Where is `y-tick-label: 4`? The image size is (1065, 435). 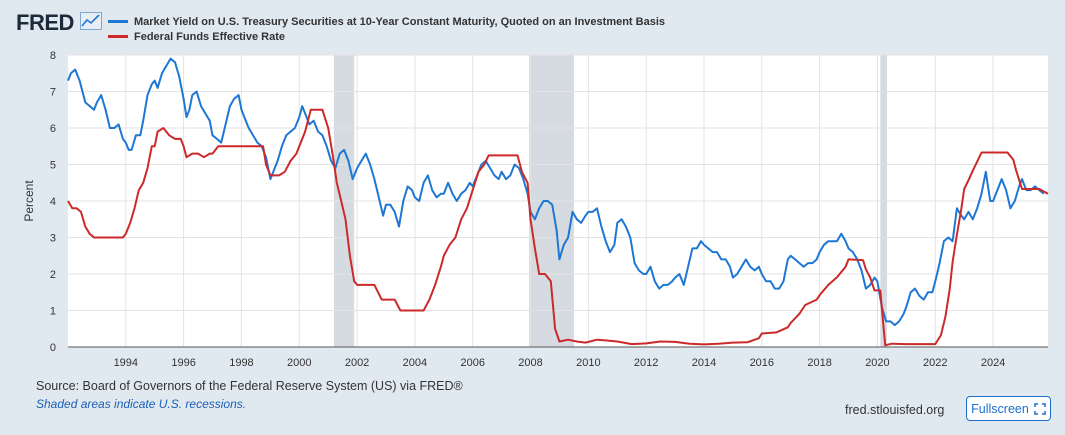
y-tick-label: 4 is located at coordinates (53, 202).